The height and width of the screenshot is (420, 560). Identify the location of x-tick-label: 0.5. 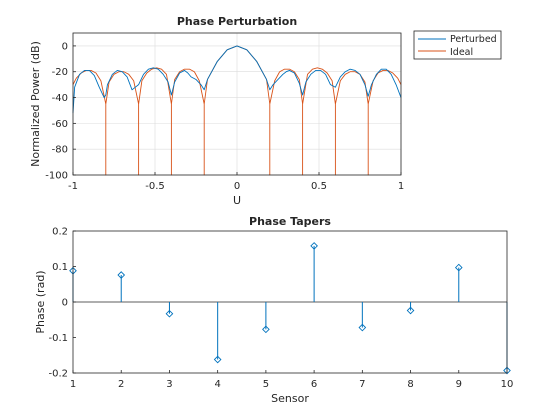
(319, 186).